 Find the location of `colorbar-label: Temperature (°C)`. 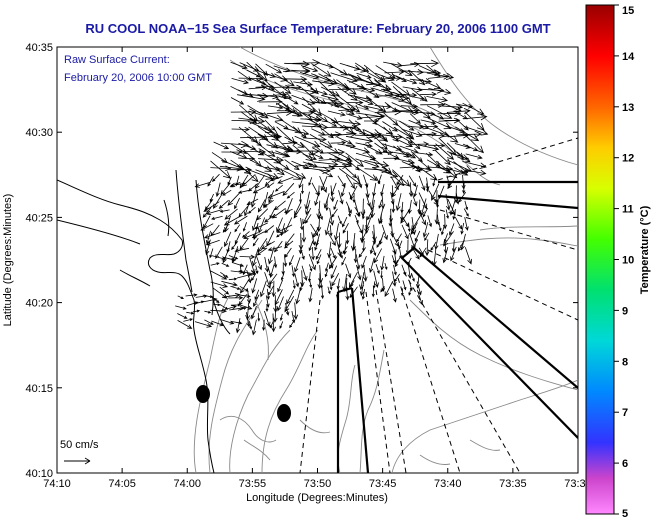

colorbar-label: Temperature (°C) is located at coordinates (645, 249).